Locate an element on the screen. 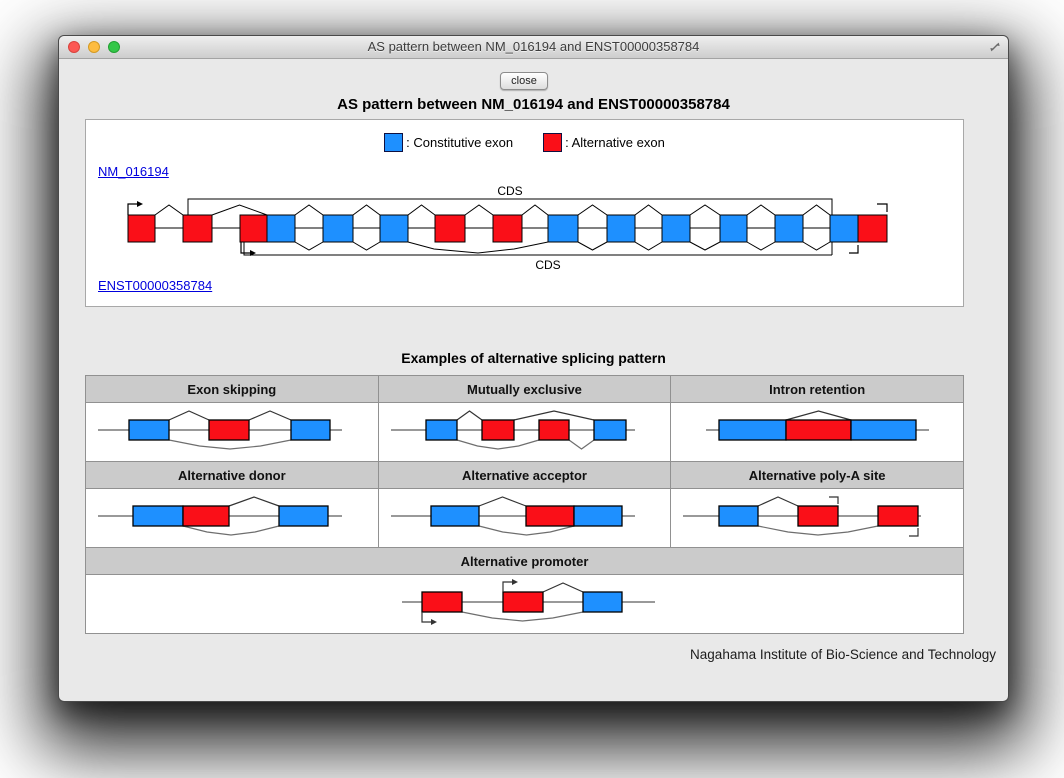 The height and width of the screenshot is (778, 1064). minimize-window-icon is located at coordinates (94, 47).